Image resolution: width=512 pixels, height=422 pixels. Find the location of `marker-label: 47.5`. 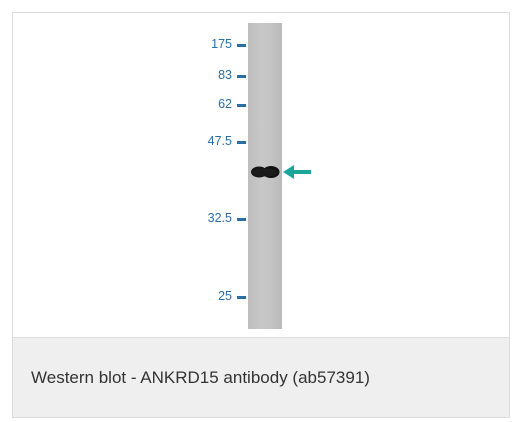

marker-label: 47.5 is located at coordinates (219, 141).